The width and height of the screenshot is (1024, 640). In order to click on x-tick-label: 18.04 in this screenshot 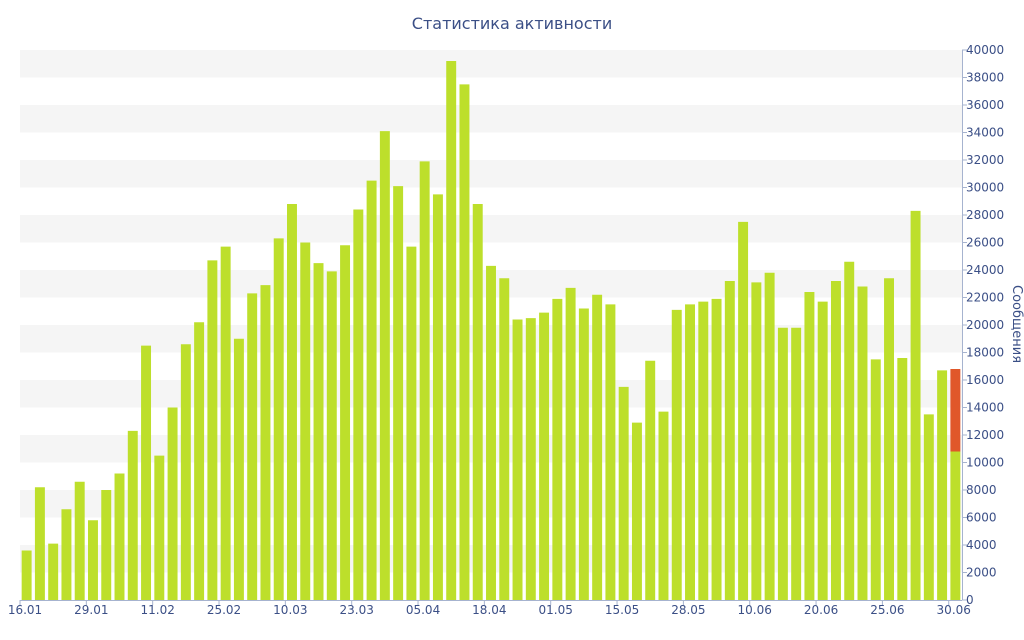, I will do `click(489, 610)`.